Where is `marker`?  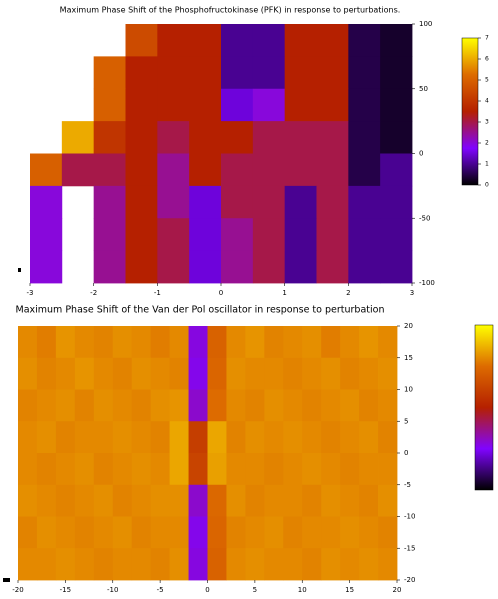
marker is located at coordinates (19, 270).